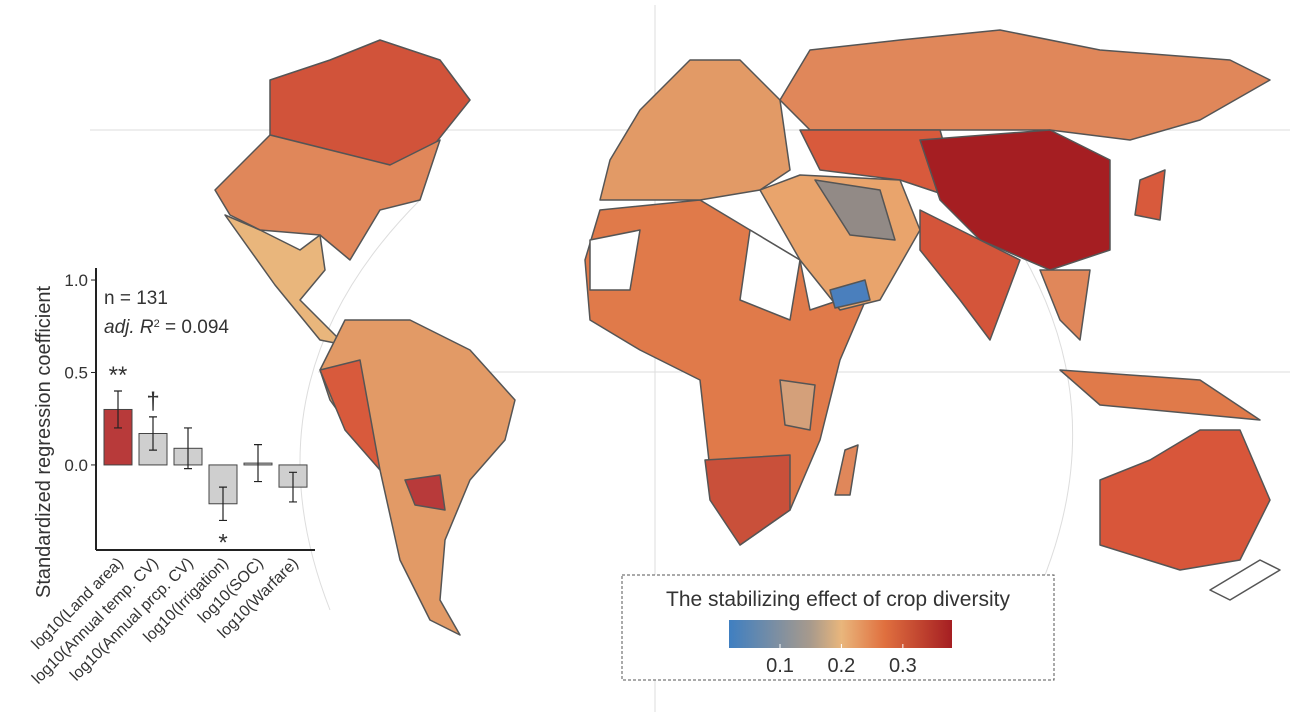  I want to click on colorbar-tick-label: 0.2, so click(842, 666).